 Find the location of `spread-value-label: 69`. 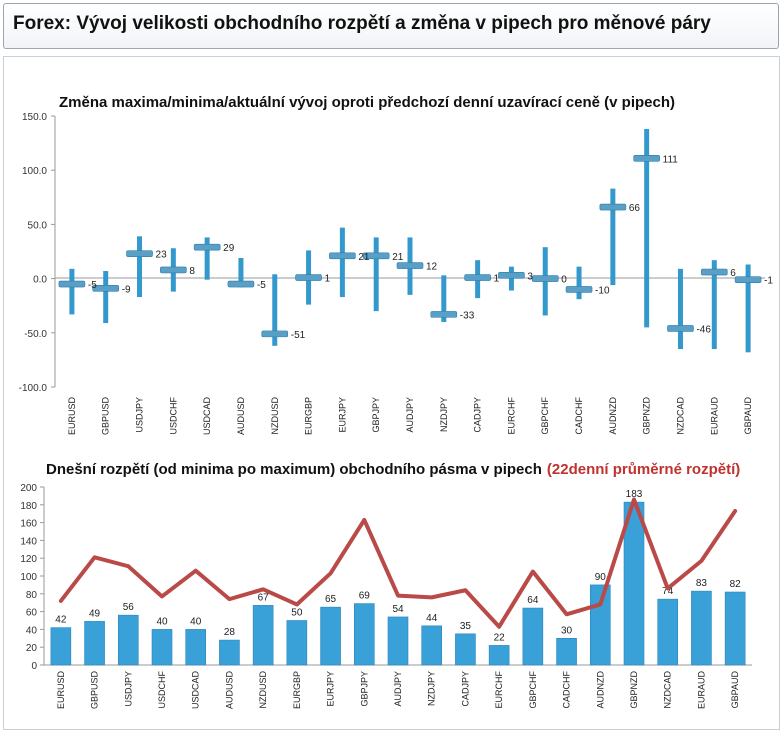

spread-value-label: 69 is located at coordinates (365, 596).